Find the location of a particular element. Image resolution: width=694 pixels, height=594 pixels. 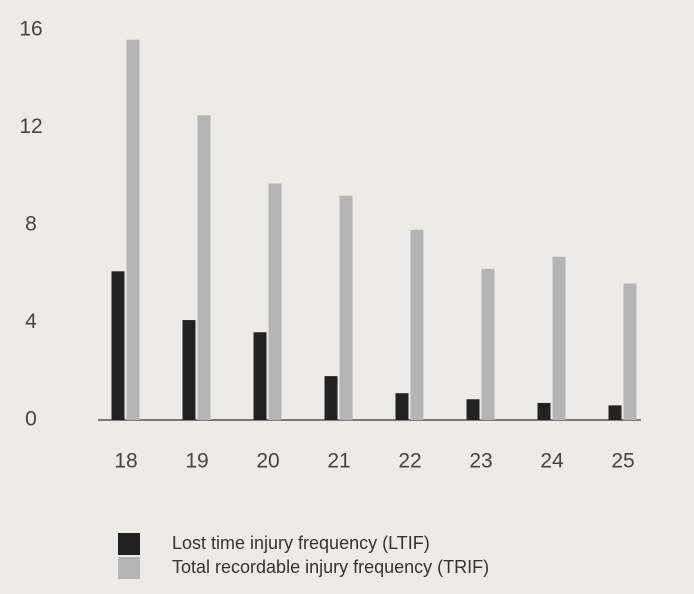

x-tick-label: 21 is located at coordinates (338, 461).